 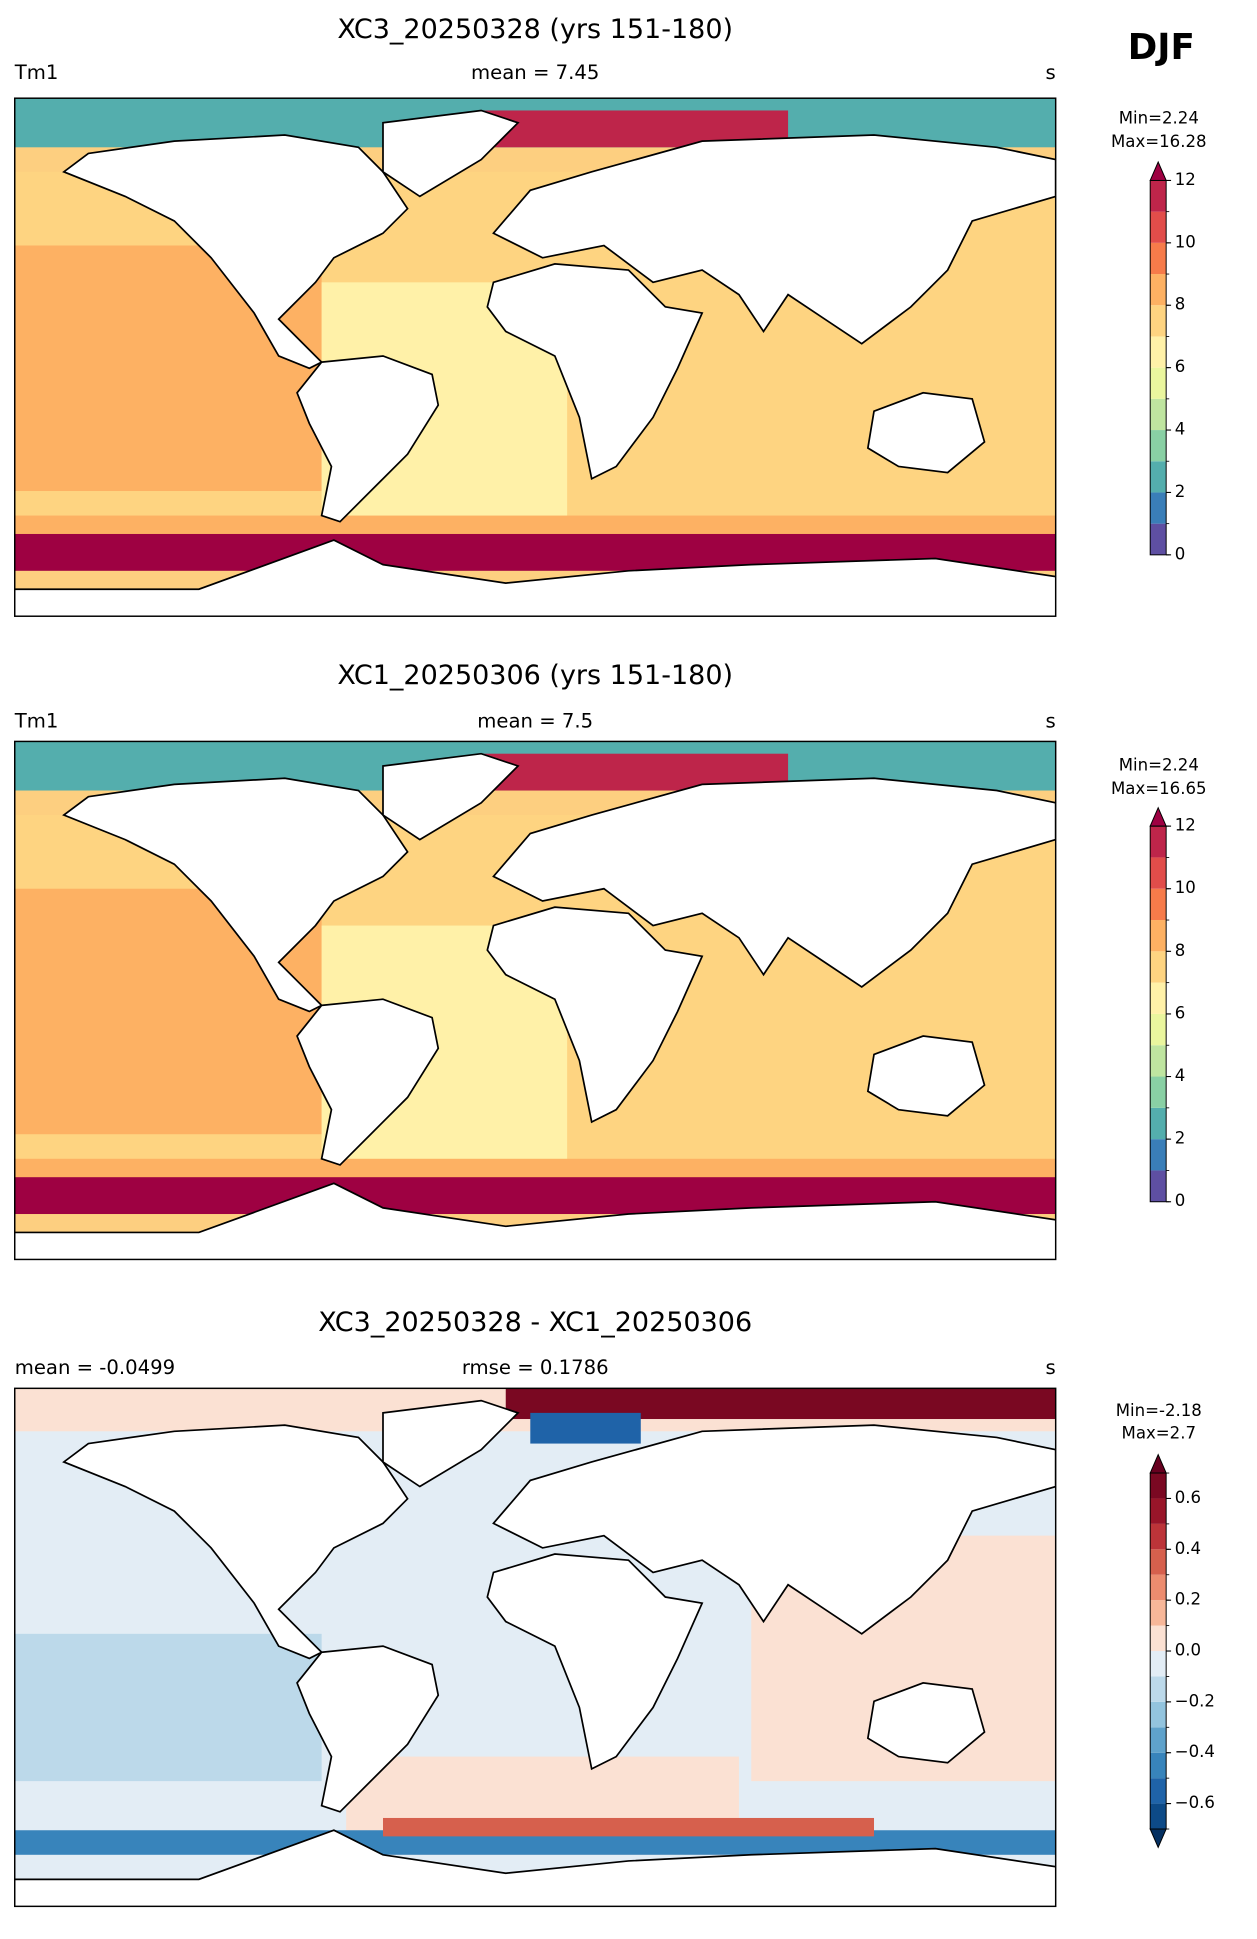 What do you see at coordinates (1195, 1802) in the screenshot?
I see `colorbar-tick-label: −0.6` at bounding box center [1195, 1802].